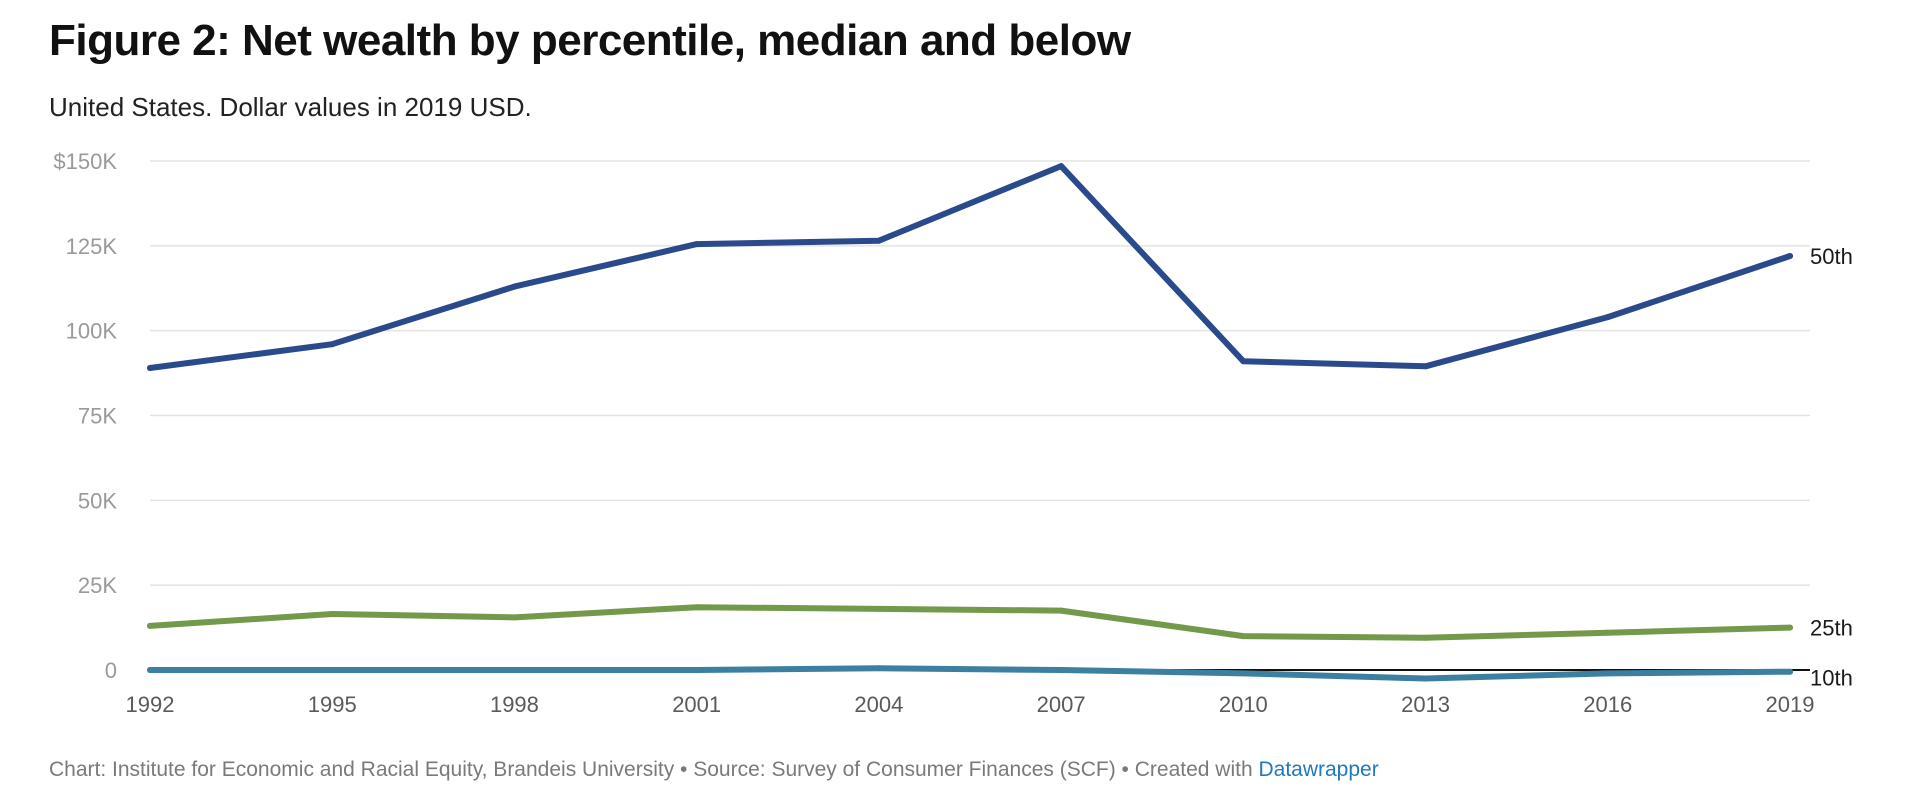 Image resolution: width=1908 pixels, height=808 pixels. I want to click on y-tick-label: 0, so click(111, 670).